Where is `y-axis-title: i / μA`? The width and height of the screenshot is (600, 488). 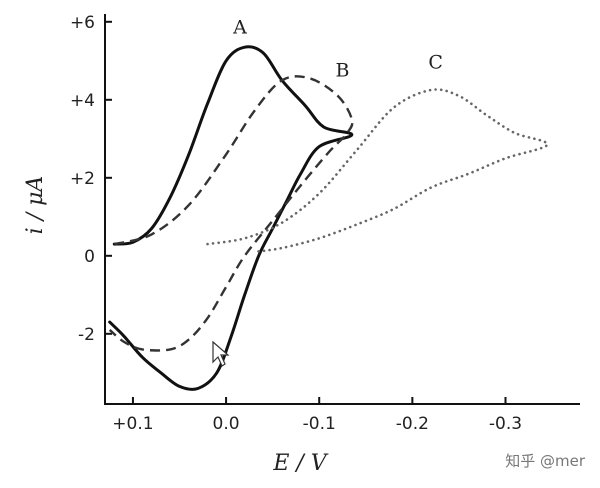
y-axis-title: i / μA is located at coordinates (35, 205).